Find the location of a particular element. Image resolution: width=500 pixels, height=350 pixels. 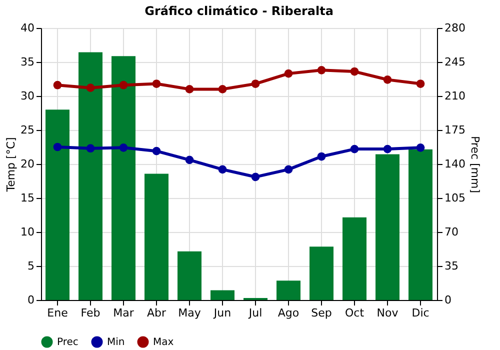

x-tick-label: Ago is located at coordinates (289, 313).